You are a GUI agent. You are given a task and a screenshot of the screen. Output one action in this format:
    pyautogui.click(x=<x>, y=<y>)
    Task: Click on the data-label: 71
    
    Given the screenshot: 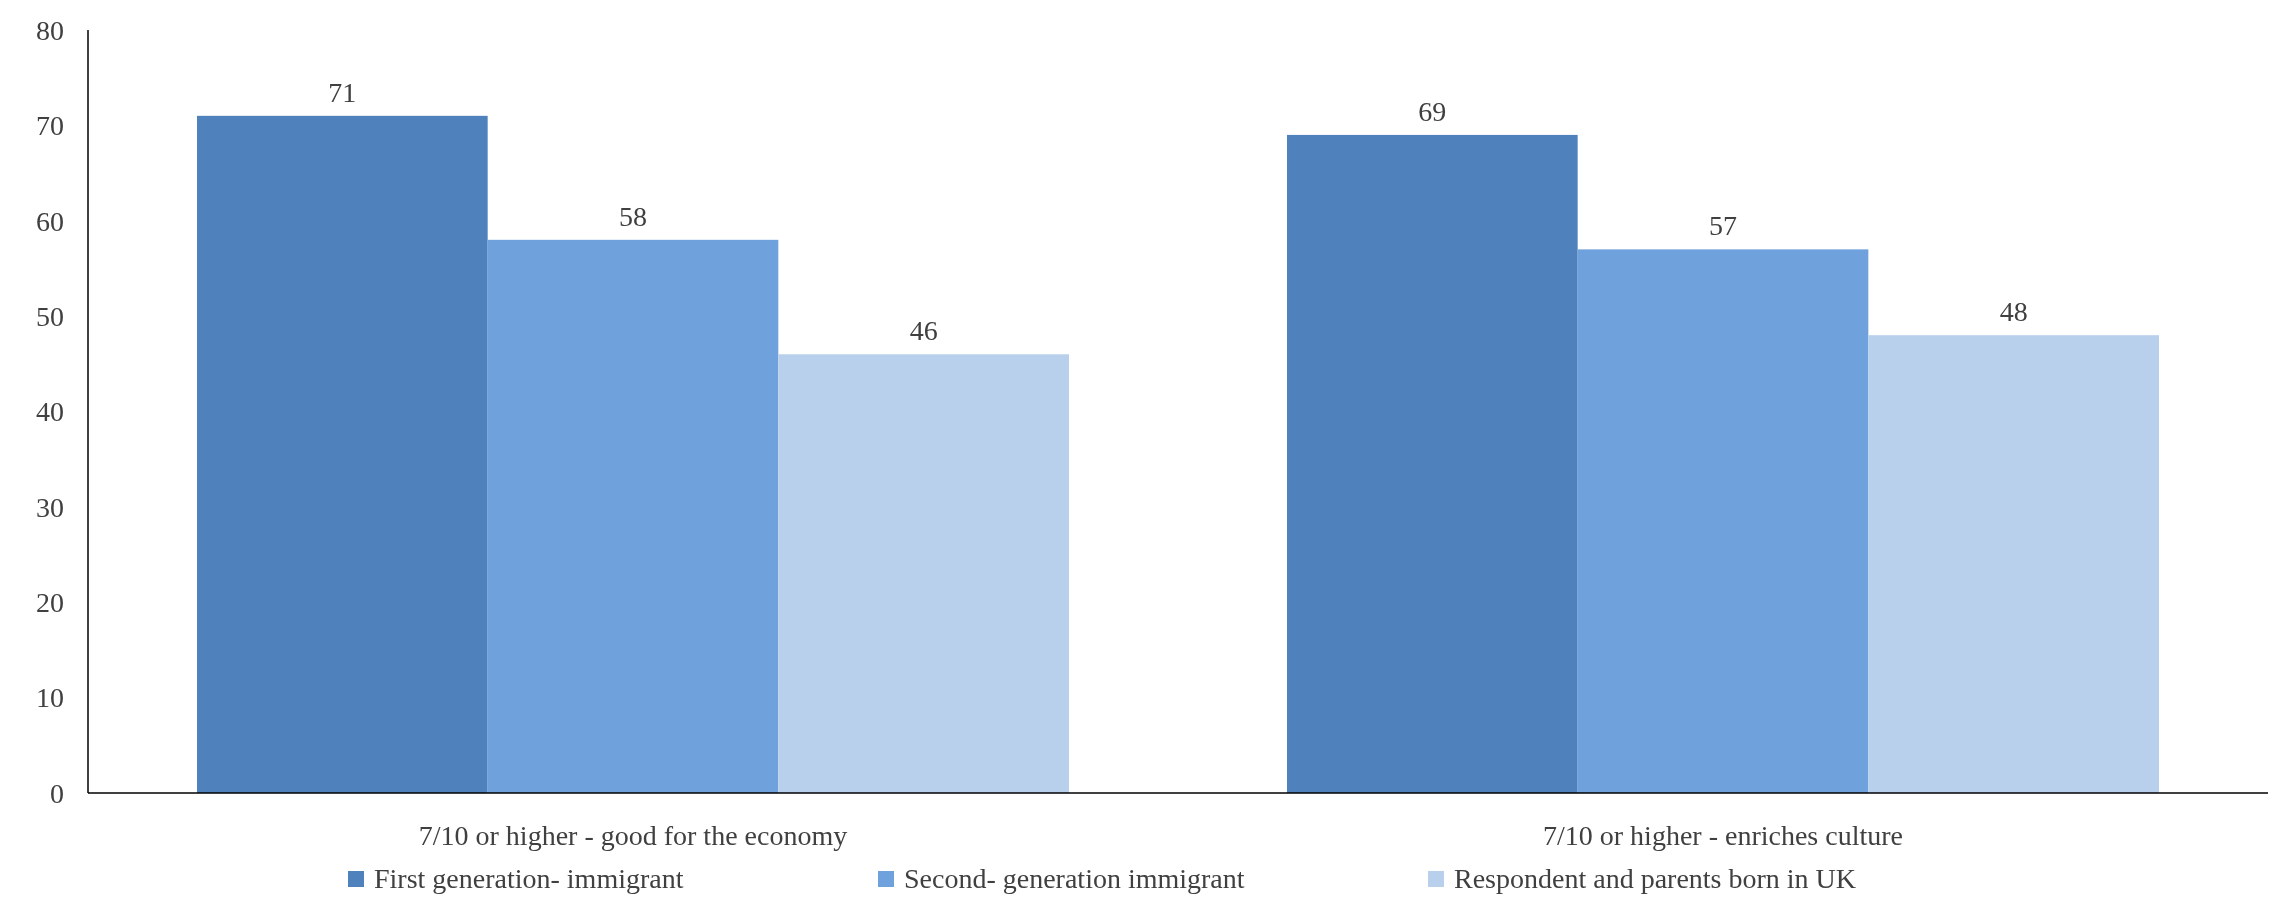 What is the action you would take?
    pyautogui.click(x=342, y=92)
    